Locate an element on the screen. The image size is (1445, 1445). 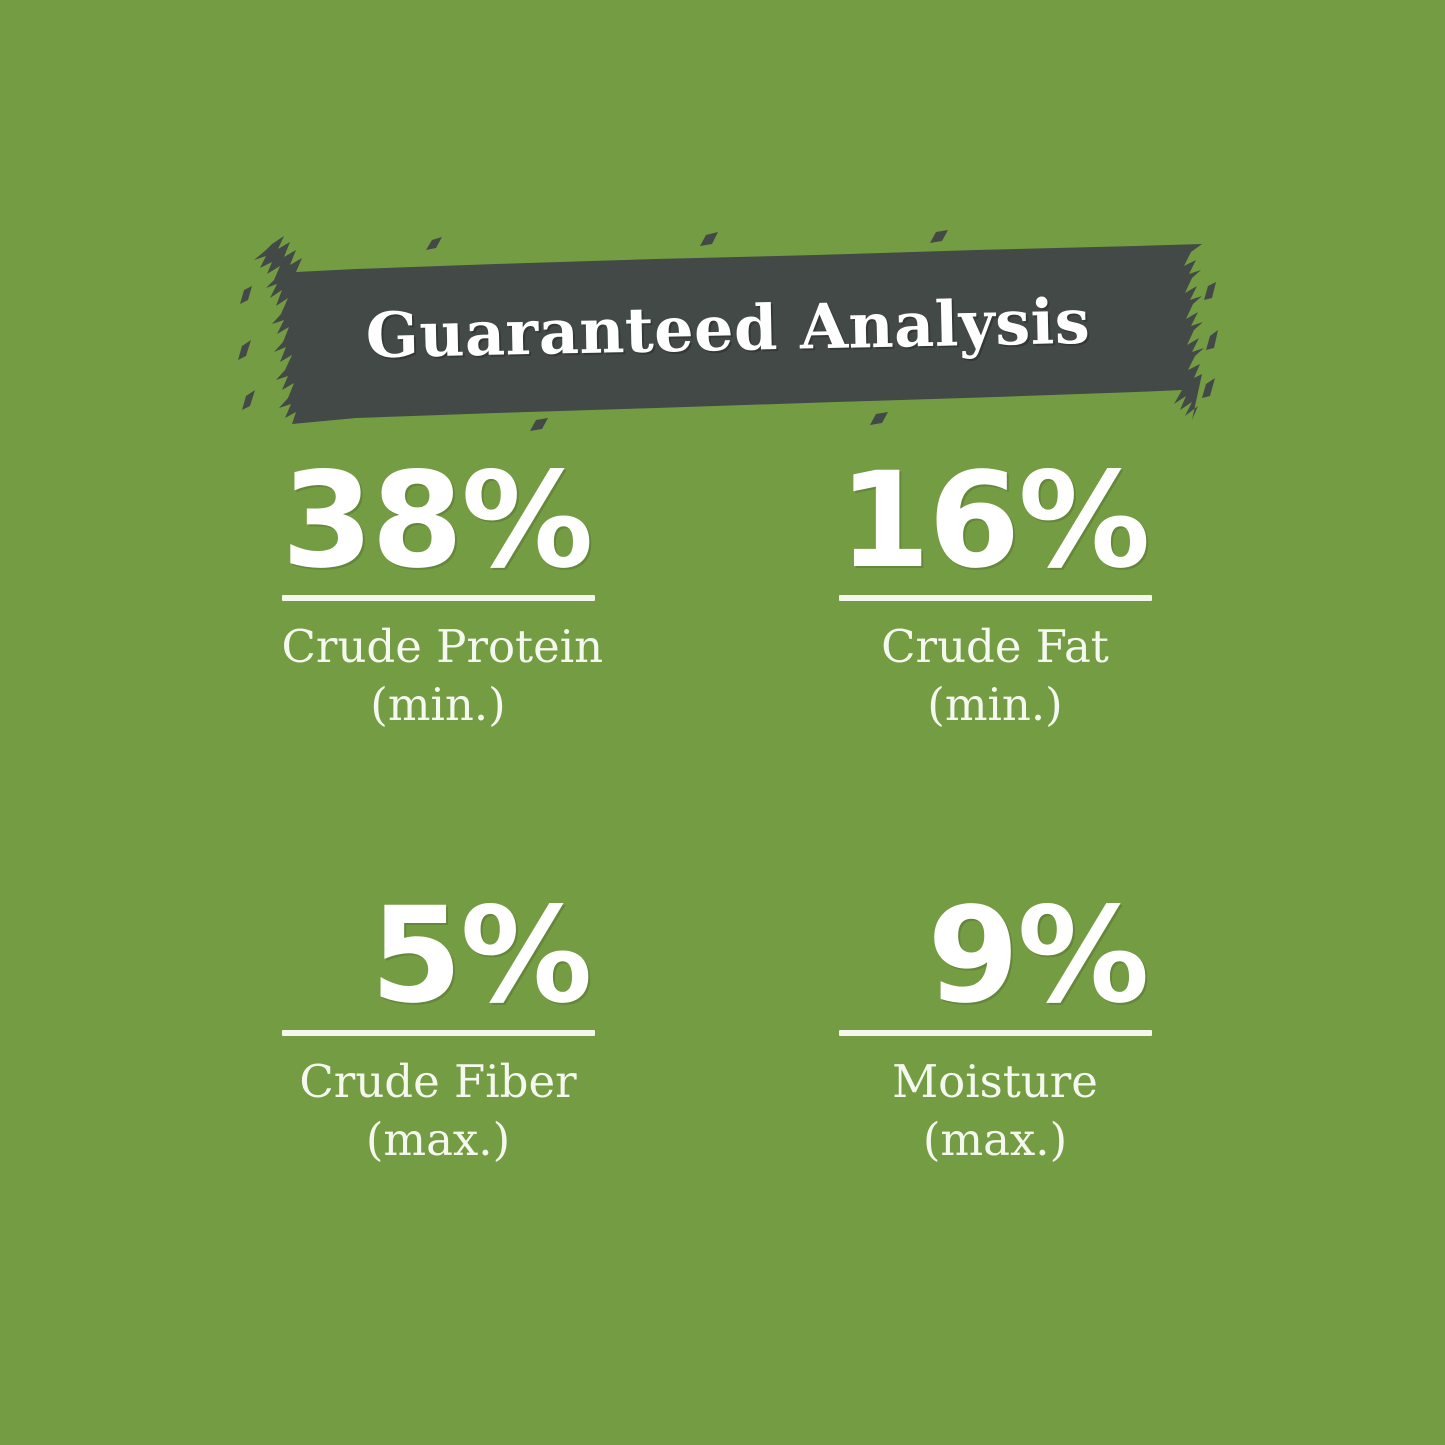
stat-divider-crude-protein is located at coordinates (438, 598).